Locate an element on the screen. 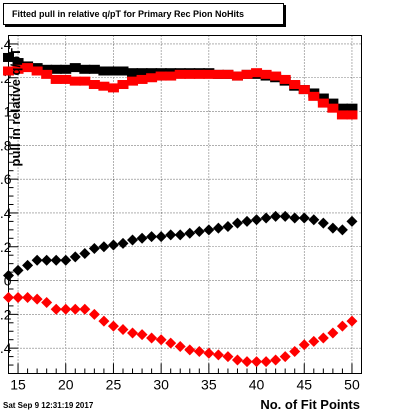 This screenshot has width=400, height=414. y-axis-label: pull in relative q/pT is located at coordinates (15, 107).